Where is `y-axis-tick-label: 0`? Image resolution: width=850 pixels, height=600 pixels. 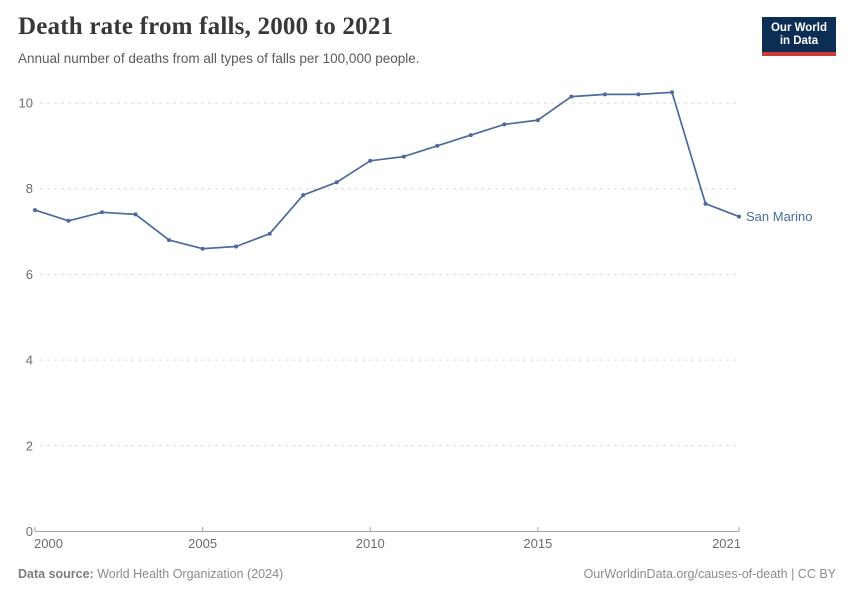 y-axis-tick-label: 0 is located at coordinates (29, 531).